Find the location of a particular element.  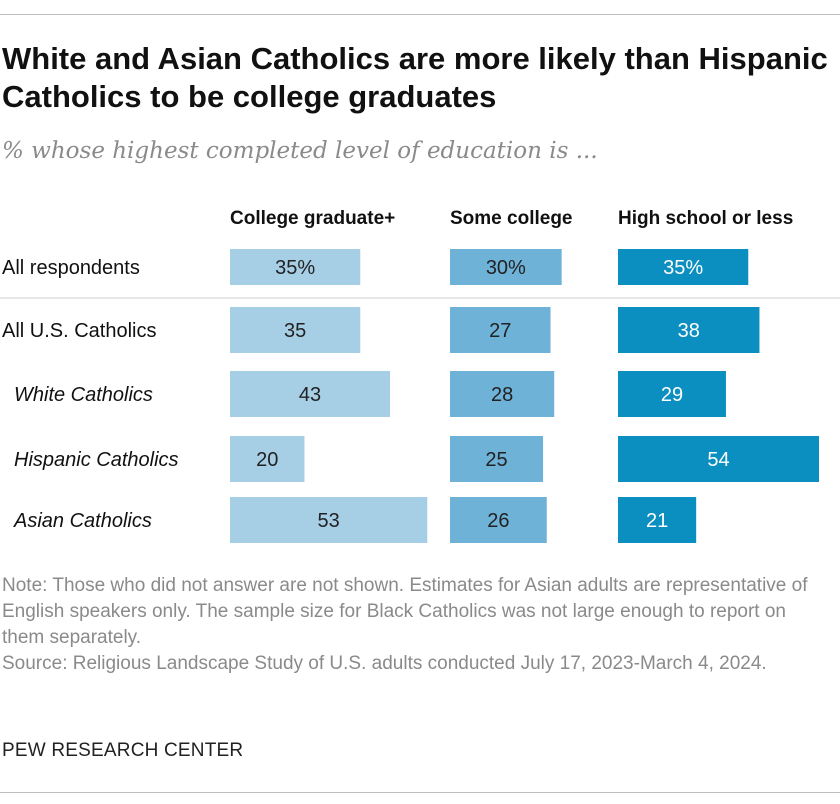

bar-value-label-1-4: 20 is located at coordinates (267, 460).